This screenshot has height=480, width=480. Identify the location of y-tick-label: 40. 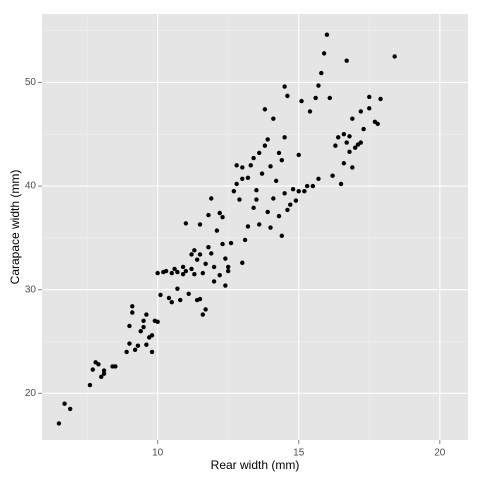
(31, 186).